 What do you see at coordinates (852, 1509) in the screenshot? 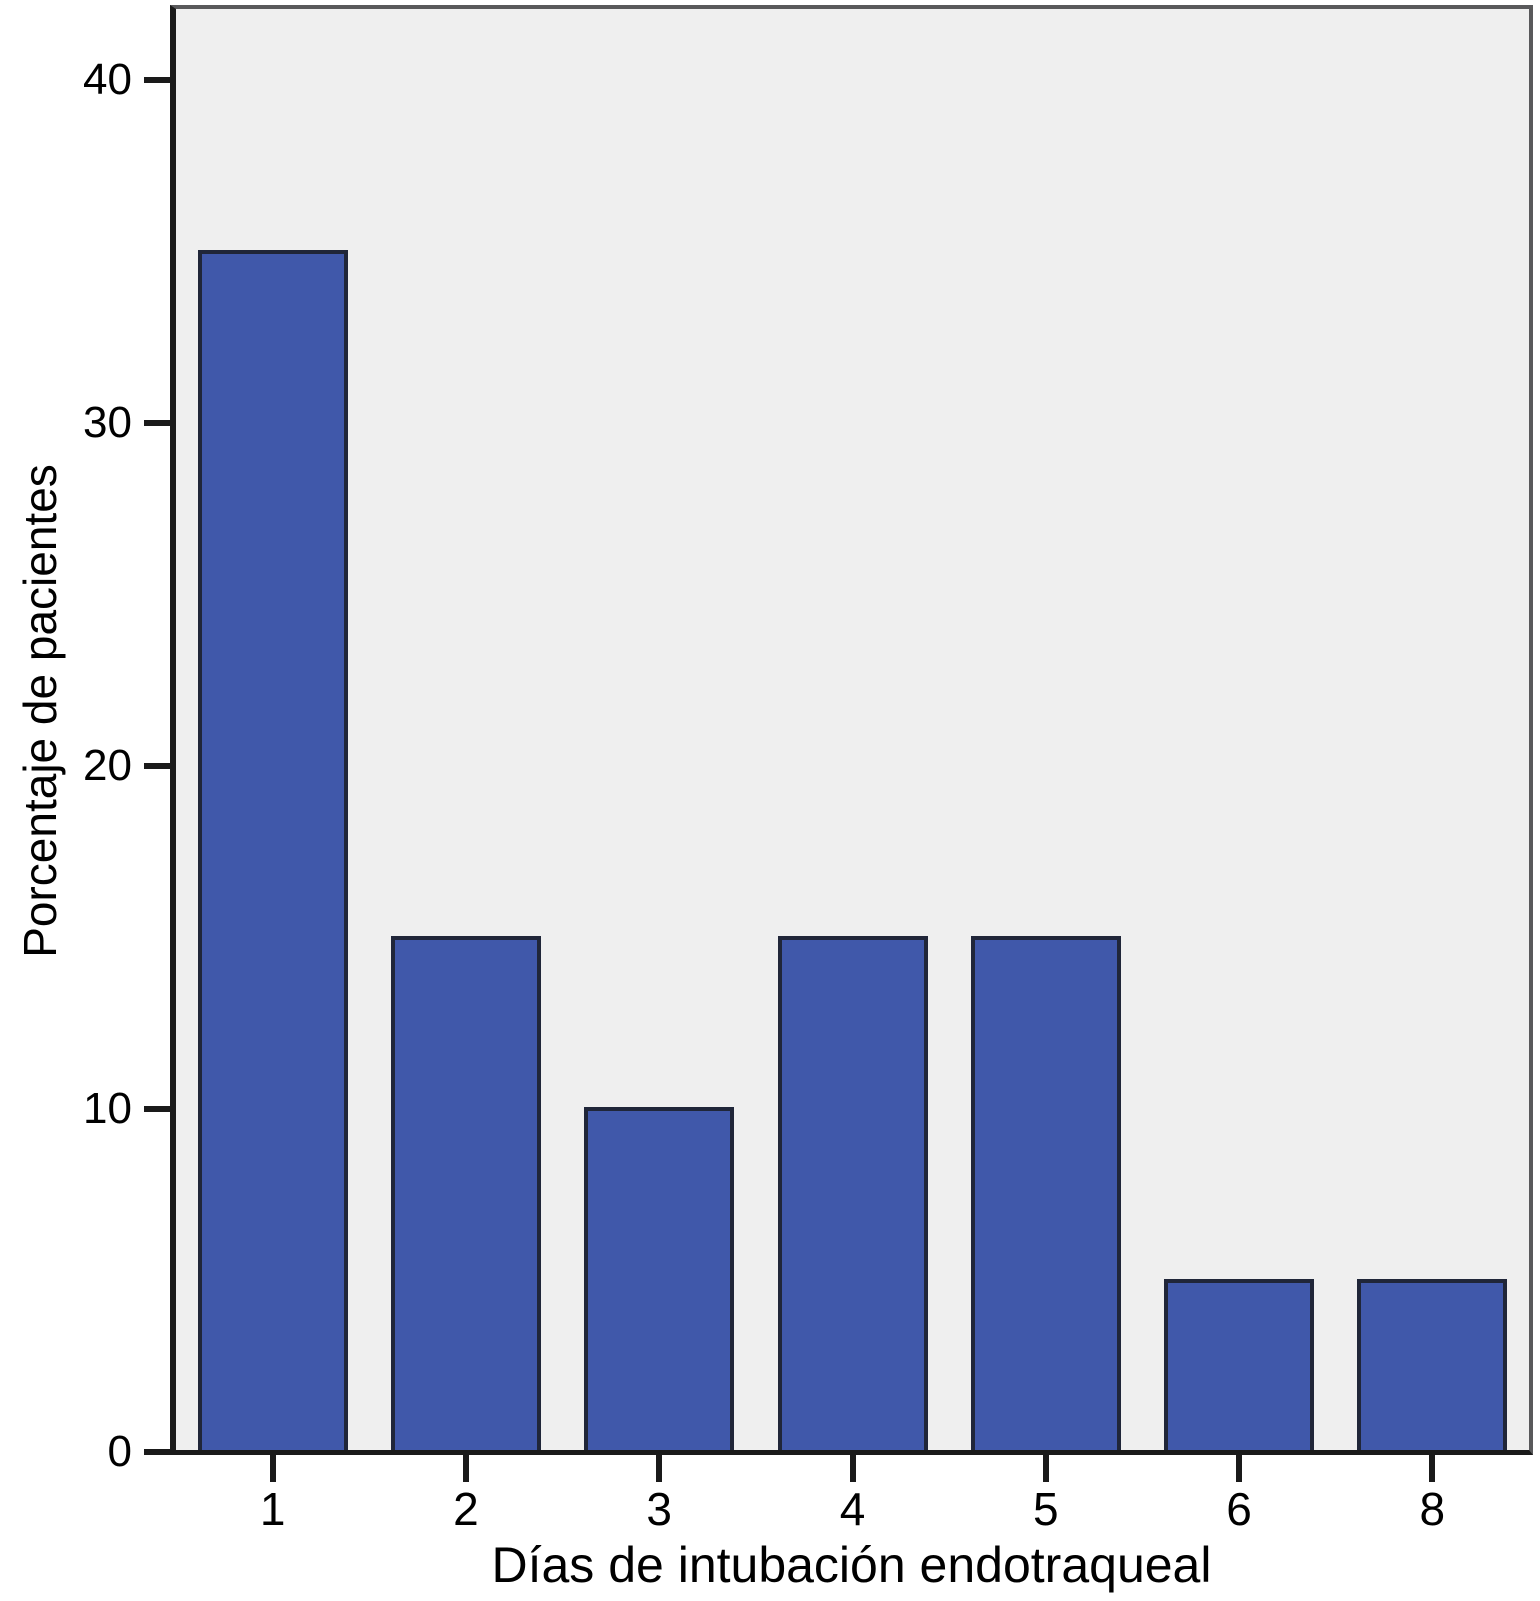
I see `x-tick-label: 4` at bounding box center [852, 1509].